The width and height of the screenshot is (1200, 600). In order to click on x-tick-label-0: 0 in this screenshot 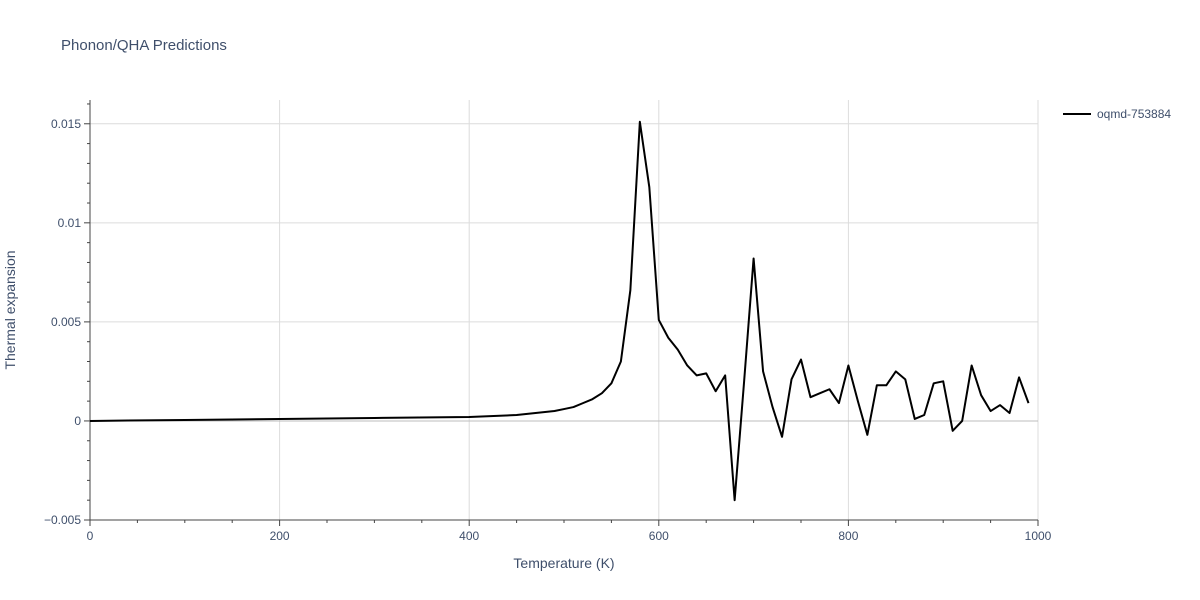, I will do `click(90, 536)`.